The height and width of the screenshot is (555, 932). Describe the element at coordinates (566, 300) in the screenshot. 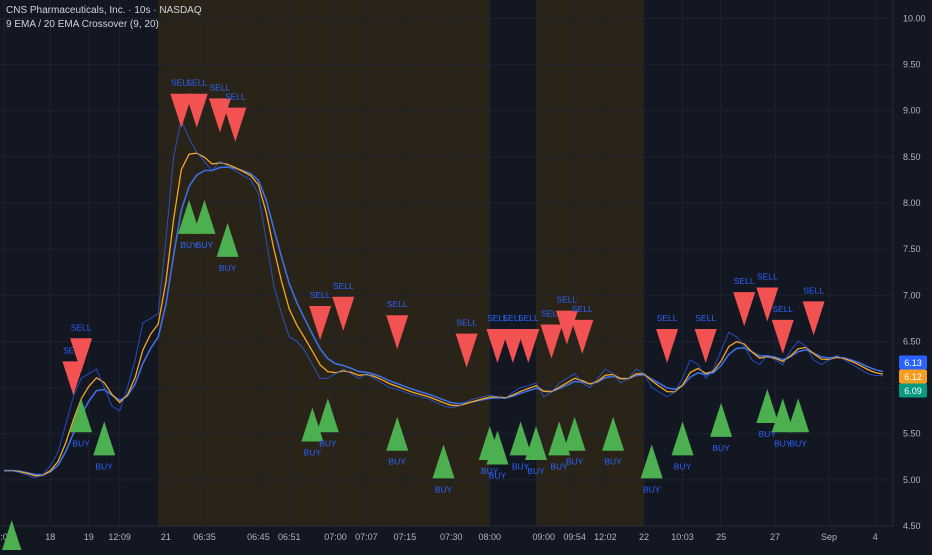

I see `sell-label-28: SELL` at that location.